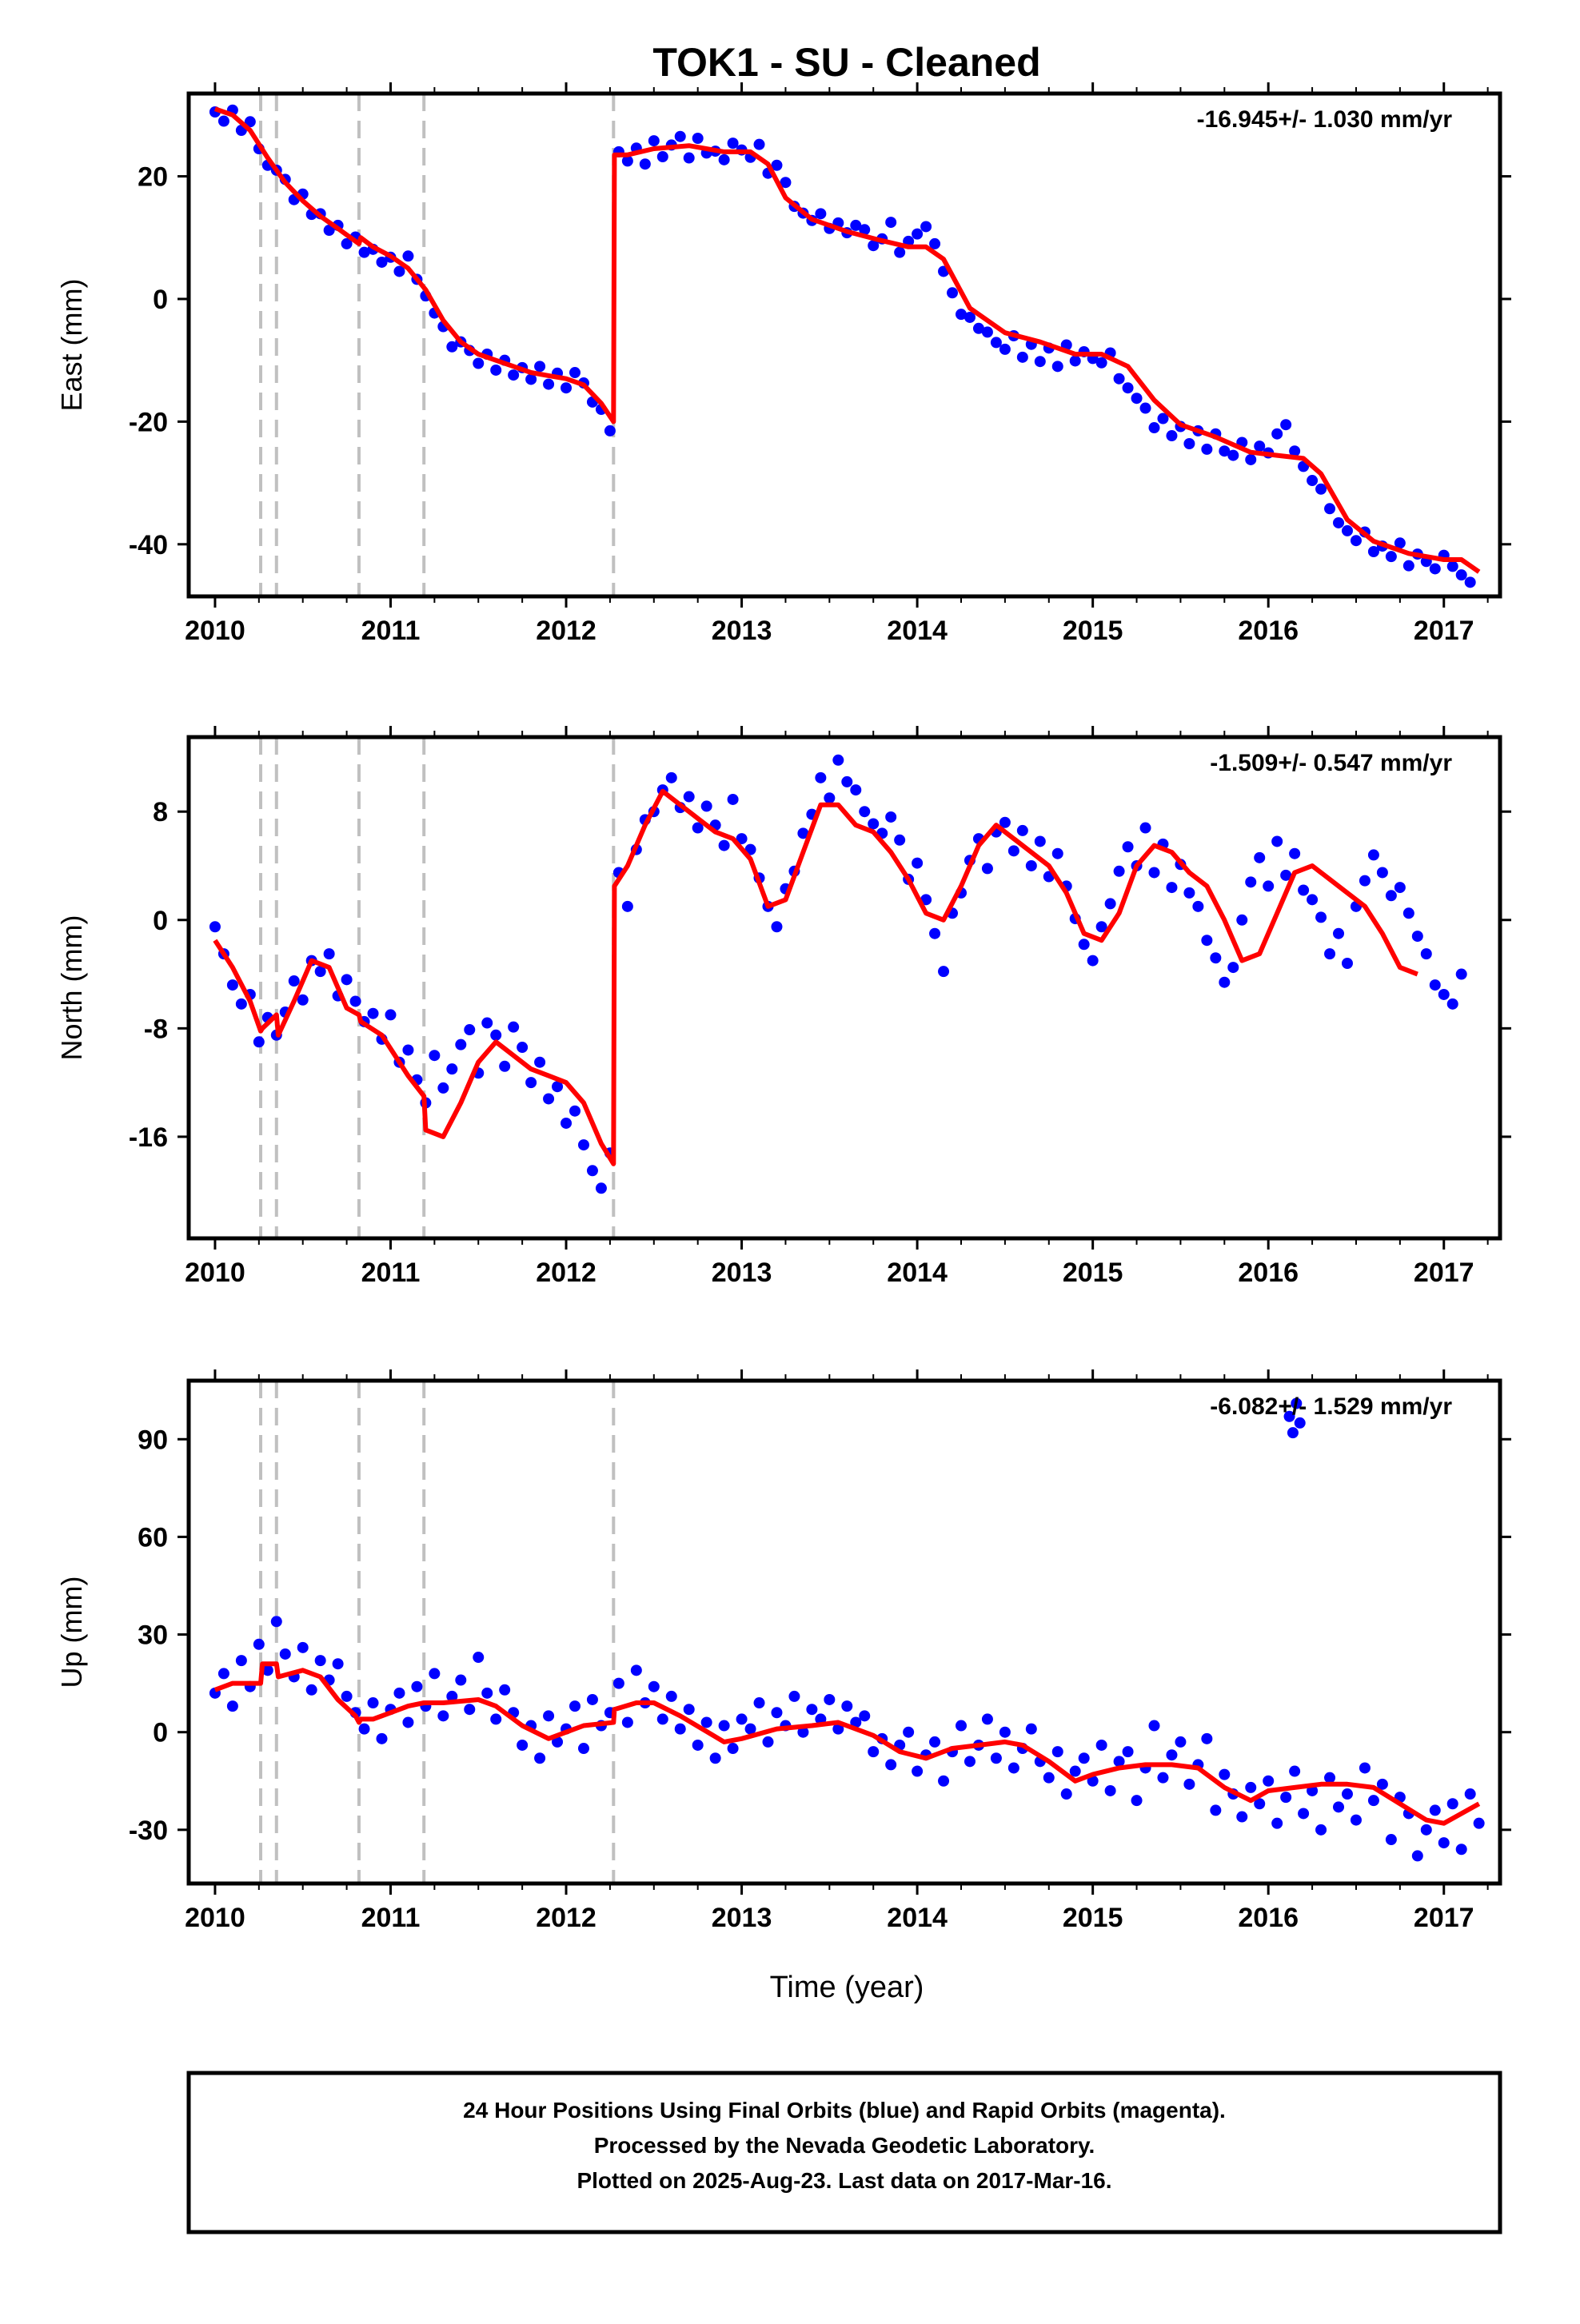  I want to click on x-axis-label: Time (year), so click(847, 1988).